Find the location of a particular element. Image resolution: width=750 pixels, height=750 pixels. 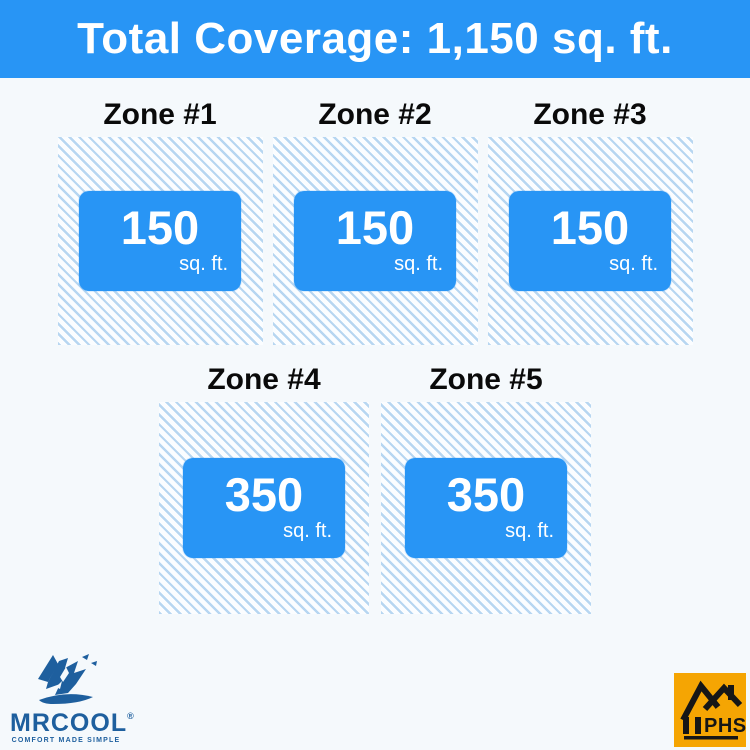

zone-card-5: Zone #5 350 sq. ft. is located at coordinates (486, 486).